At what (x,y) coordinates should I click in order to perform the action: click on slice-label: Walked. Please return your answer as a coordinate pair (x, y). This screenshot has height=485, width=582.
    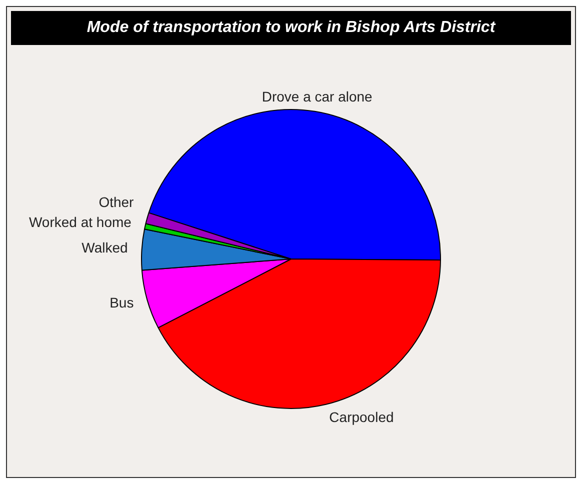
    Looking at the image, I should click on (105, 248).